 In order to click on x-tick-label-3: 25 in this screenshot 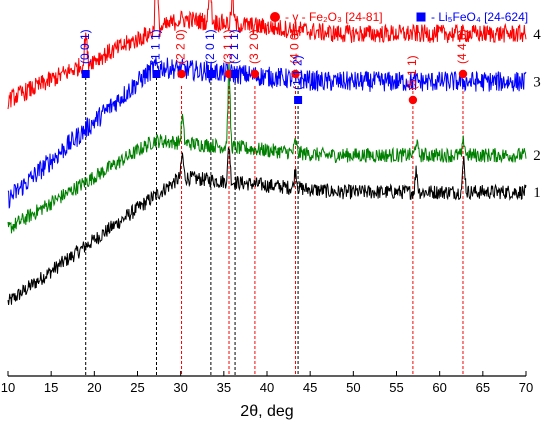, I will do `click(137, 387)`.